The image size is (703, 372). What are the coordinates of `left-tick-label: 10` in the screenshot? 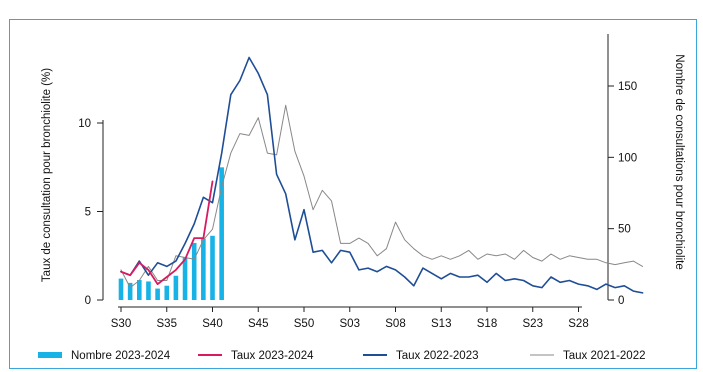 It's located at (84, 124).